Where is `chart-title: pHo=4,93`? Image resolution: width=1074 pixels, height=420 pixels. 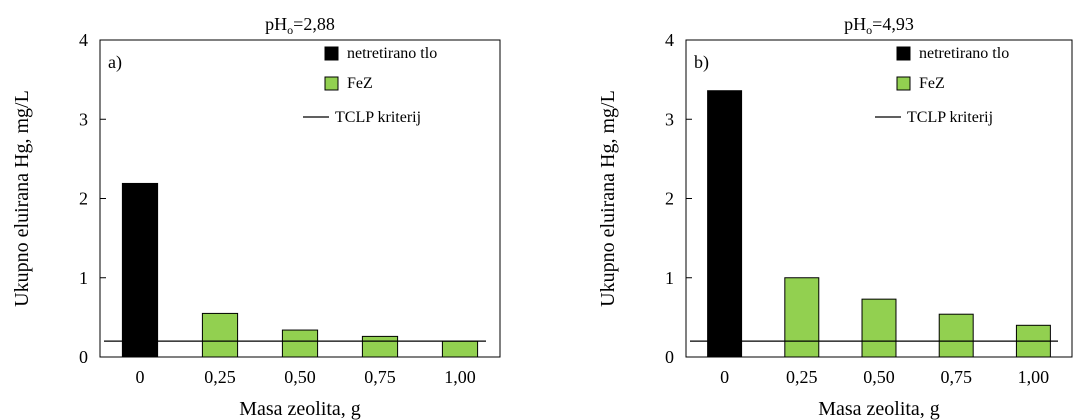 chart-title: pHo=4,93 is located at coordinates (879, 25).